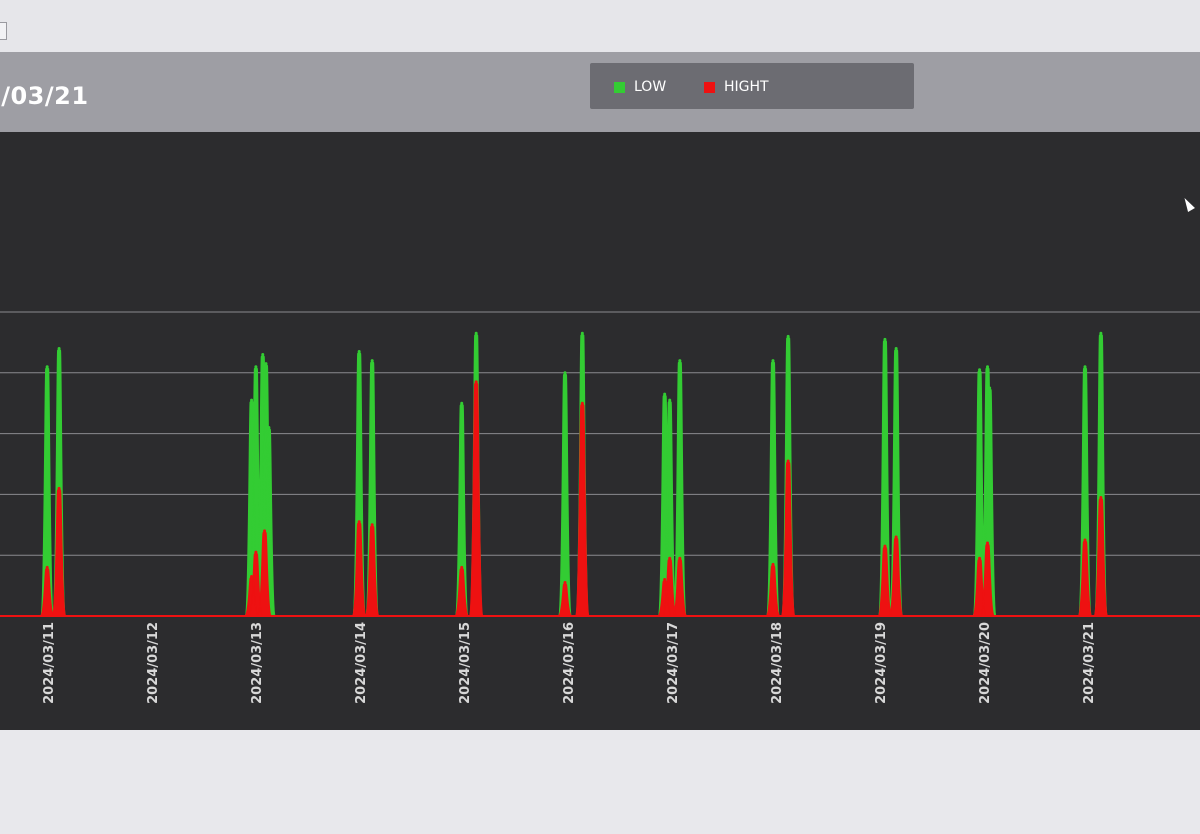  I want to click on page-title: 4/03/21, so click(44, 96).